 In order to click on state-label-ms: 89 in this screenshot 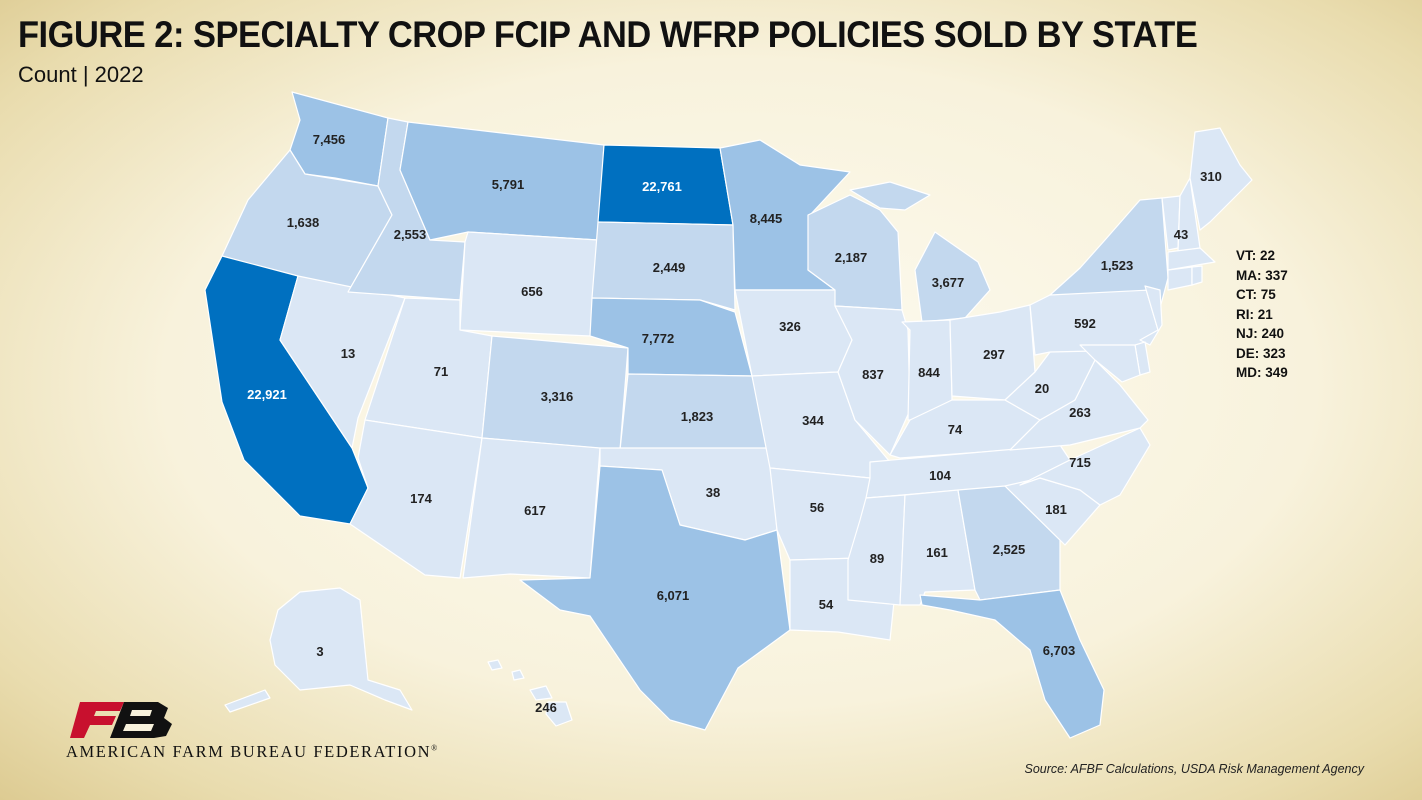, I will do `click(877, 558)`.